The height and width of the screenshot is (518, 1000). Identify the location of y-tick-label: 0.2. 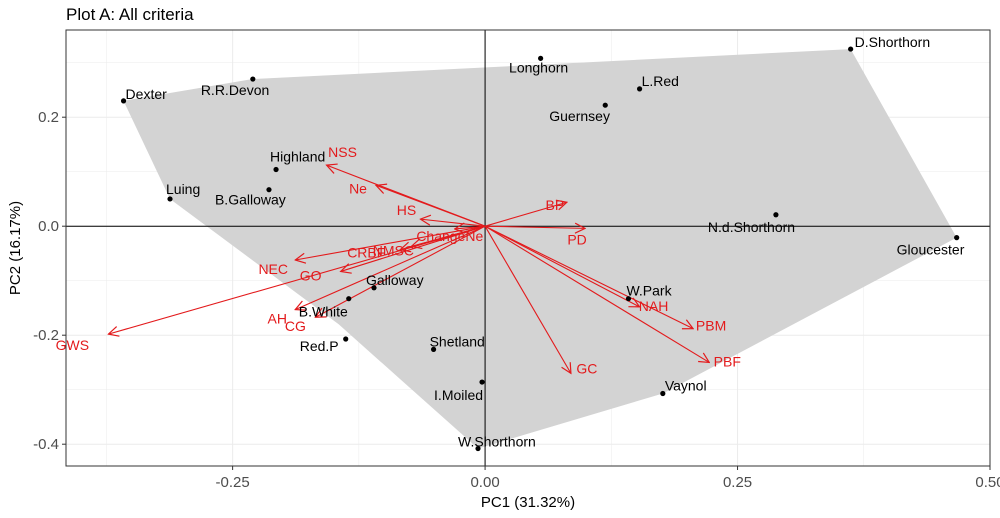
(48, 117).